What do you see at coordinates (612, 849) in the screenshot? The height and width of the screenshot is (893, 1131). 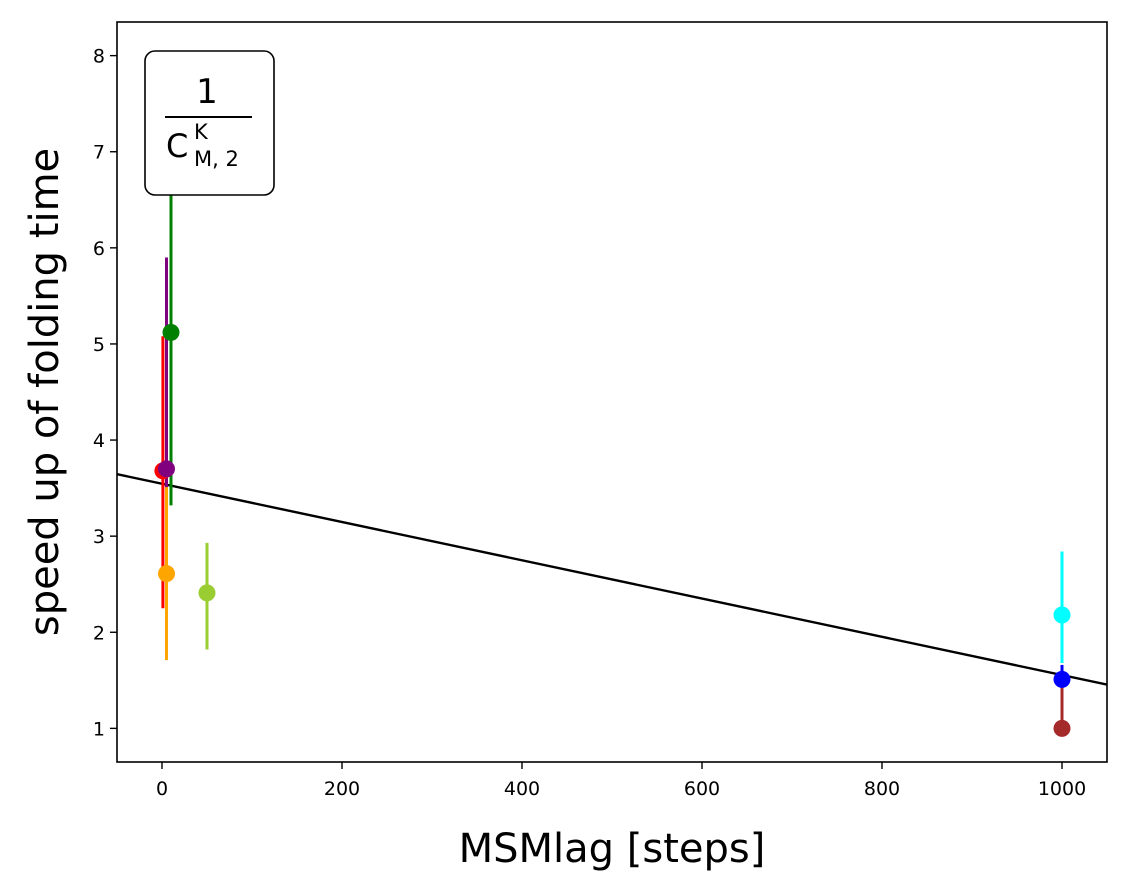 I see `x-axis-label: MSMlag [steps]` at bounding box center [612, 849].